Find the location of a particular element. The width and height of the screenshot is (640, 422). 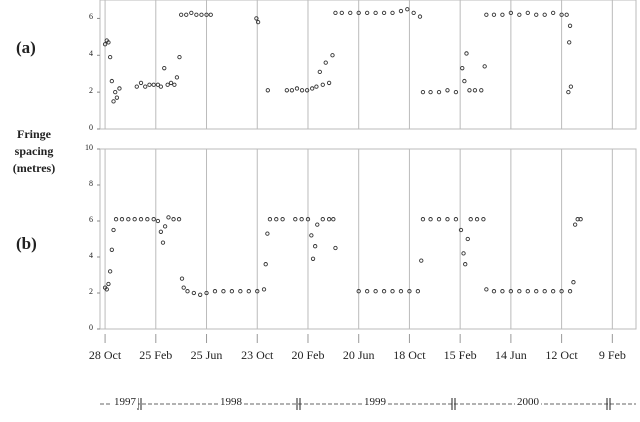

x-tick-label: 12 Oct is located at coordinates (561, 355).